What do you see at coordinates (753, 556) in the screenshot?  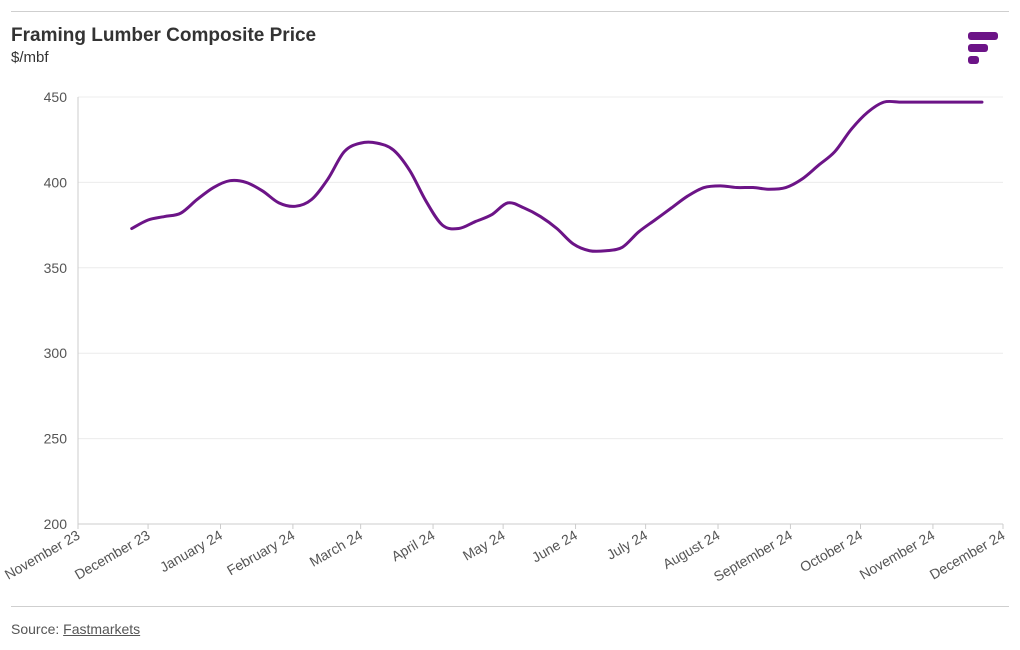 I see `x-tick-label: September 24` at bounding box center [753, 556].